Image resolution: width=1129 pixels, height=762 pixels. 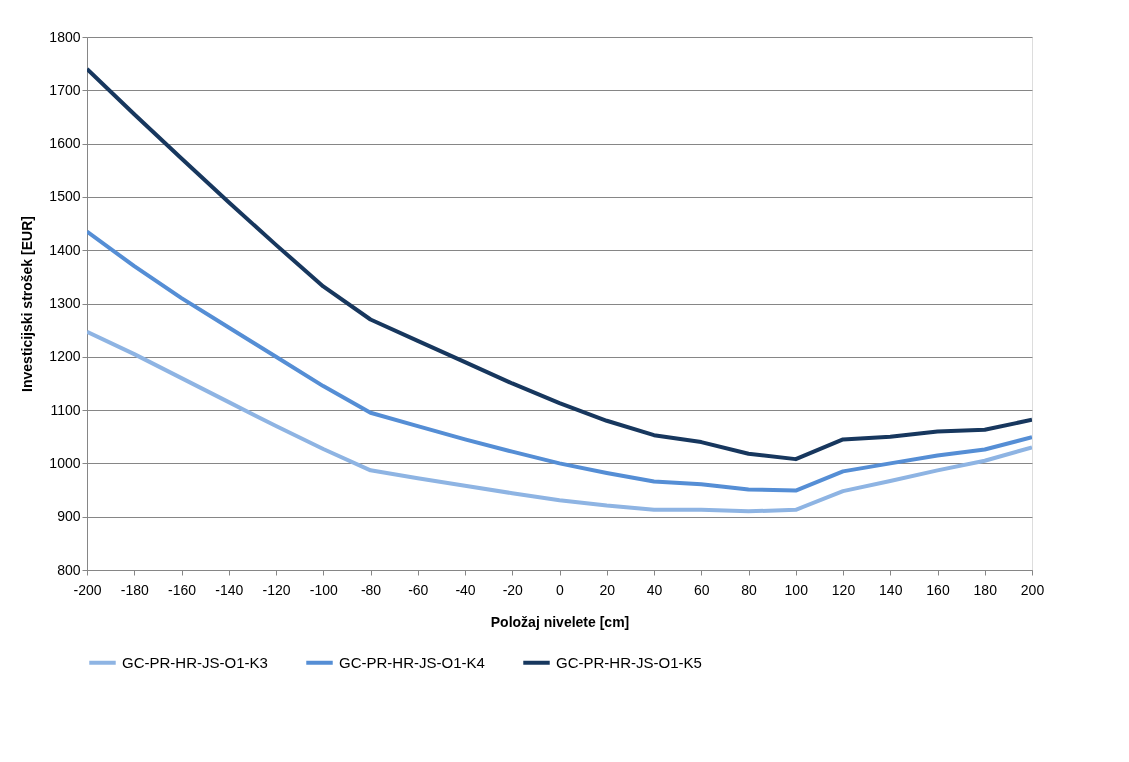 What do you see at coordinates (182, 589) in the screenshot?
I see `x-tick-label: -160` at bounding box center [182, 589].